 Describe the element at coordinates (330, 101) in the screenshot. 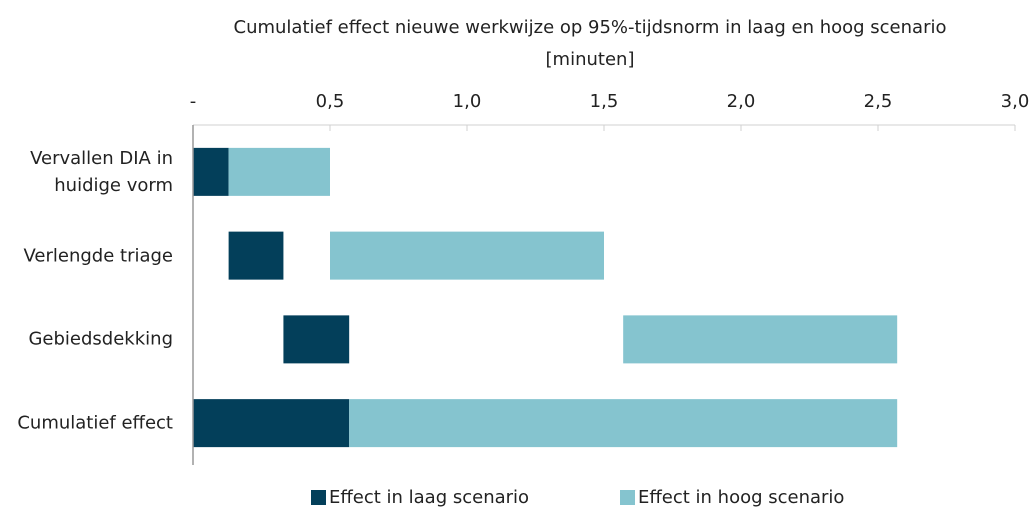

I see `x-tick-label: 0,5` at that location.